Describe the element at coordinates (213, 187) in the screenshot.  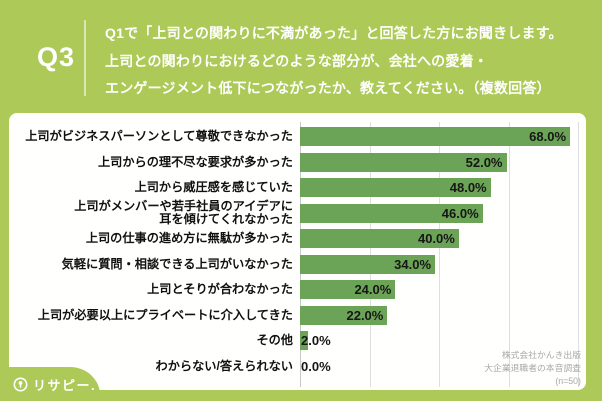
I see `category-label: 上司から威圧感を感じていた` at that location.